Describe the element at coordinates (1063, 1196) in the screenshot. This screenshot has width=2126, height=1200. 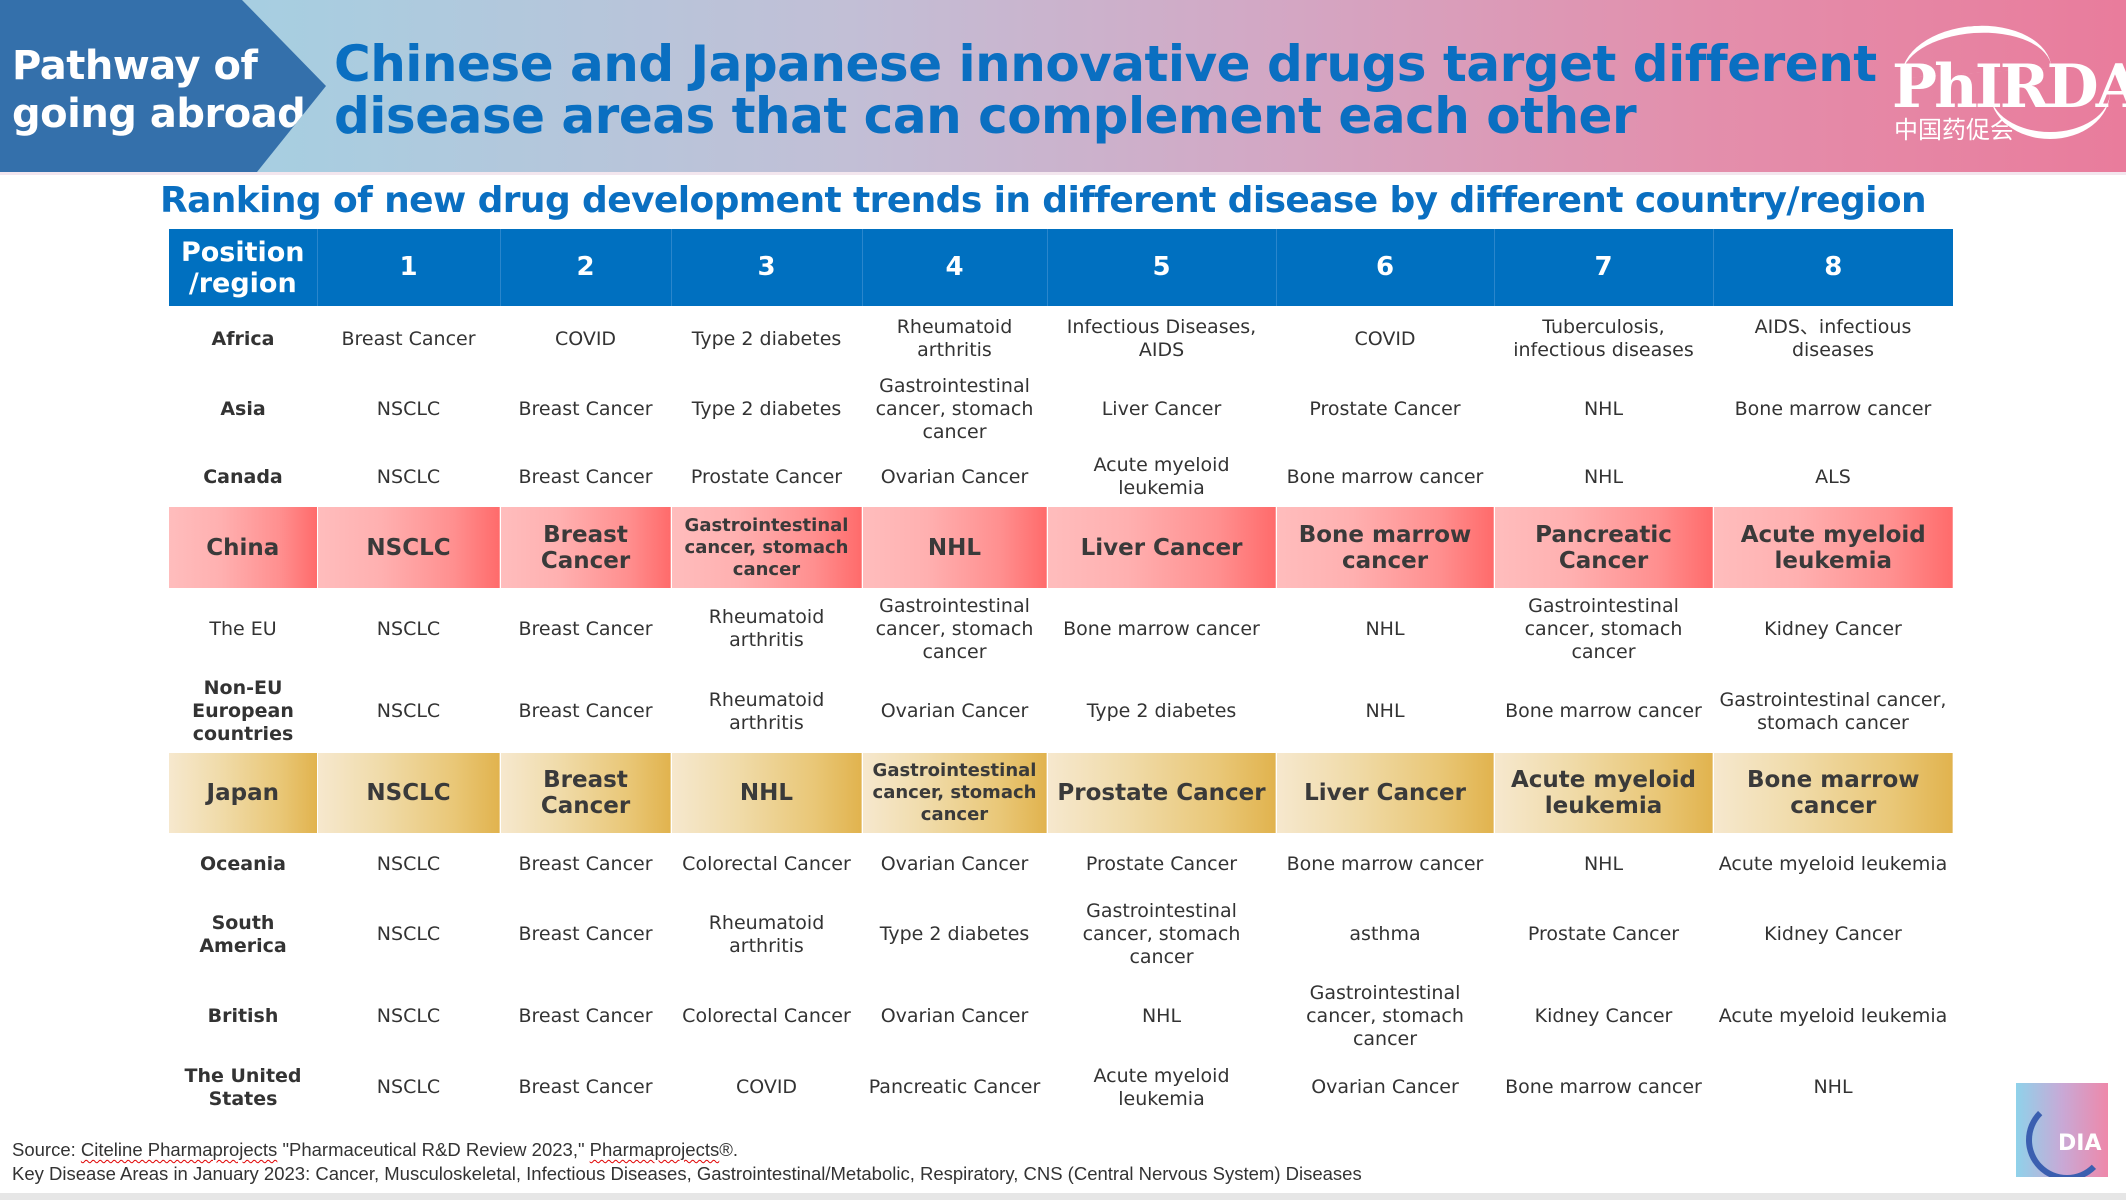
I see `bottom-strip` at that location.